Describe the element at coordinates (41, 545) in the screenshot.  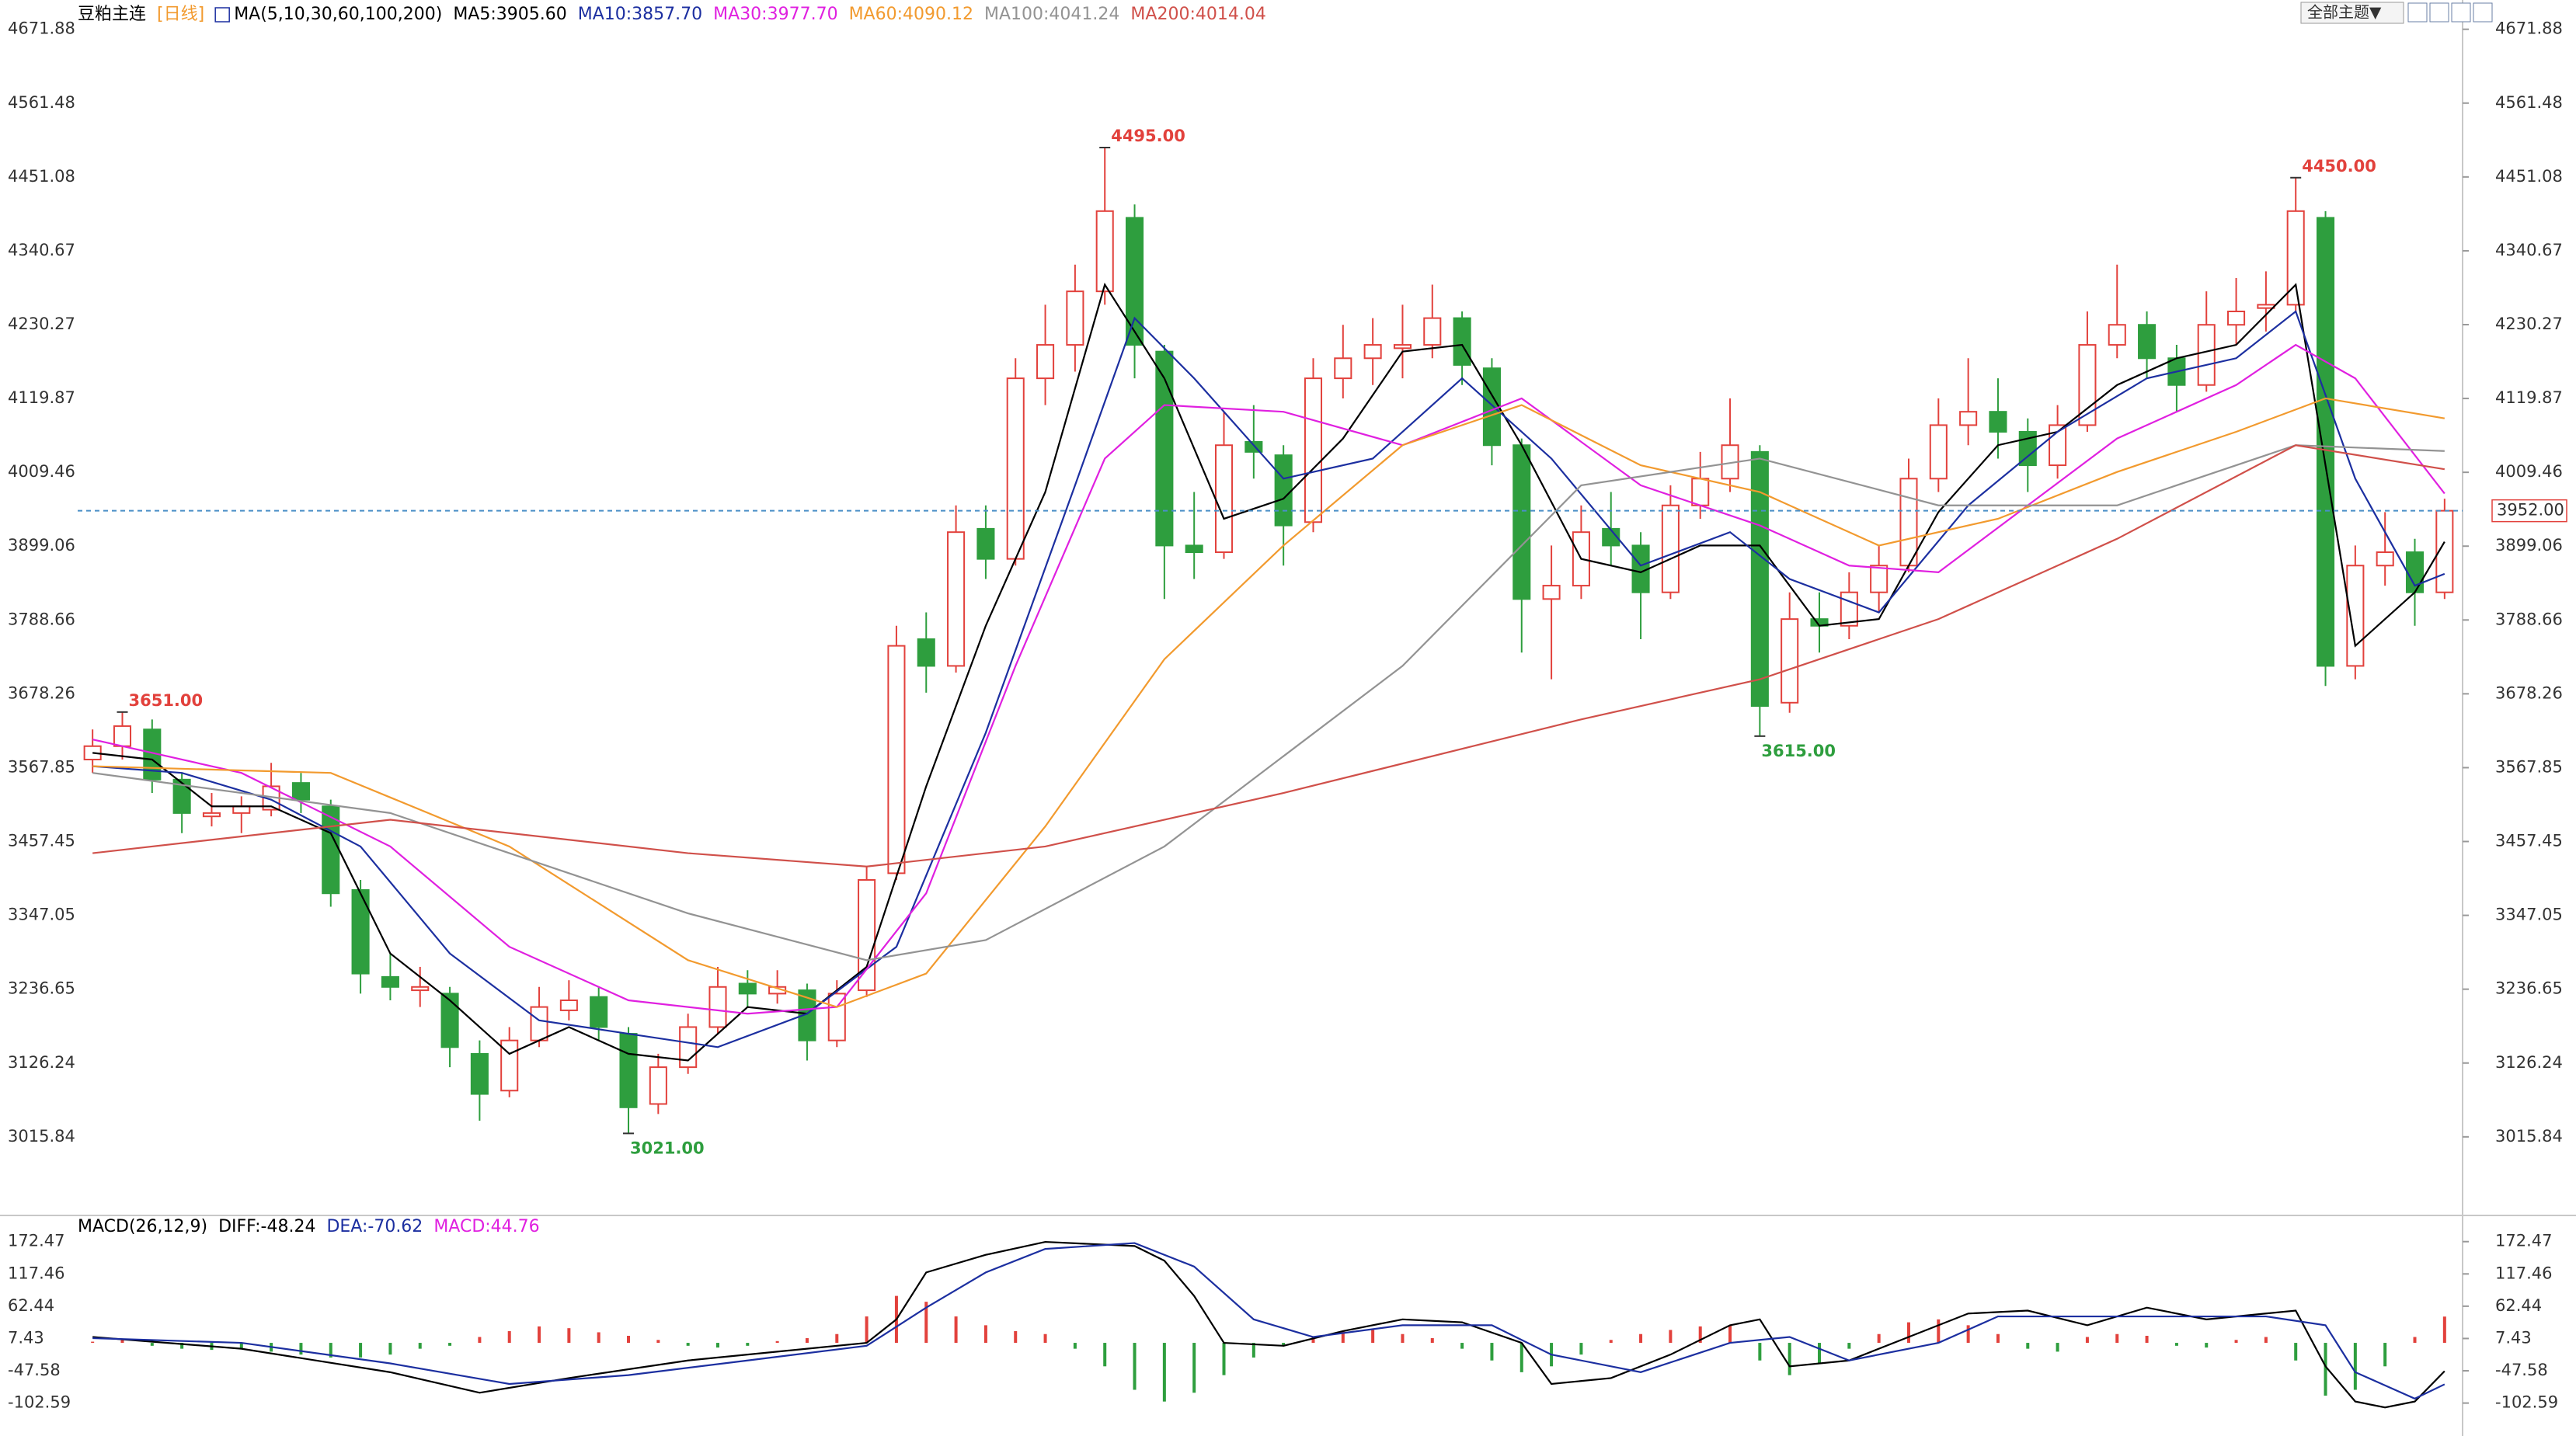
I see `y-tick-label: 3899.06` at that location.